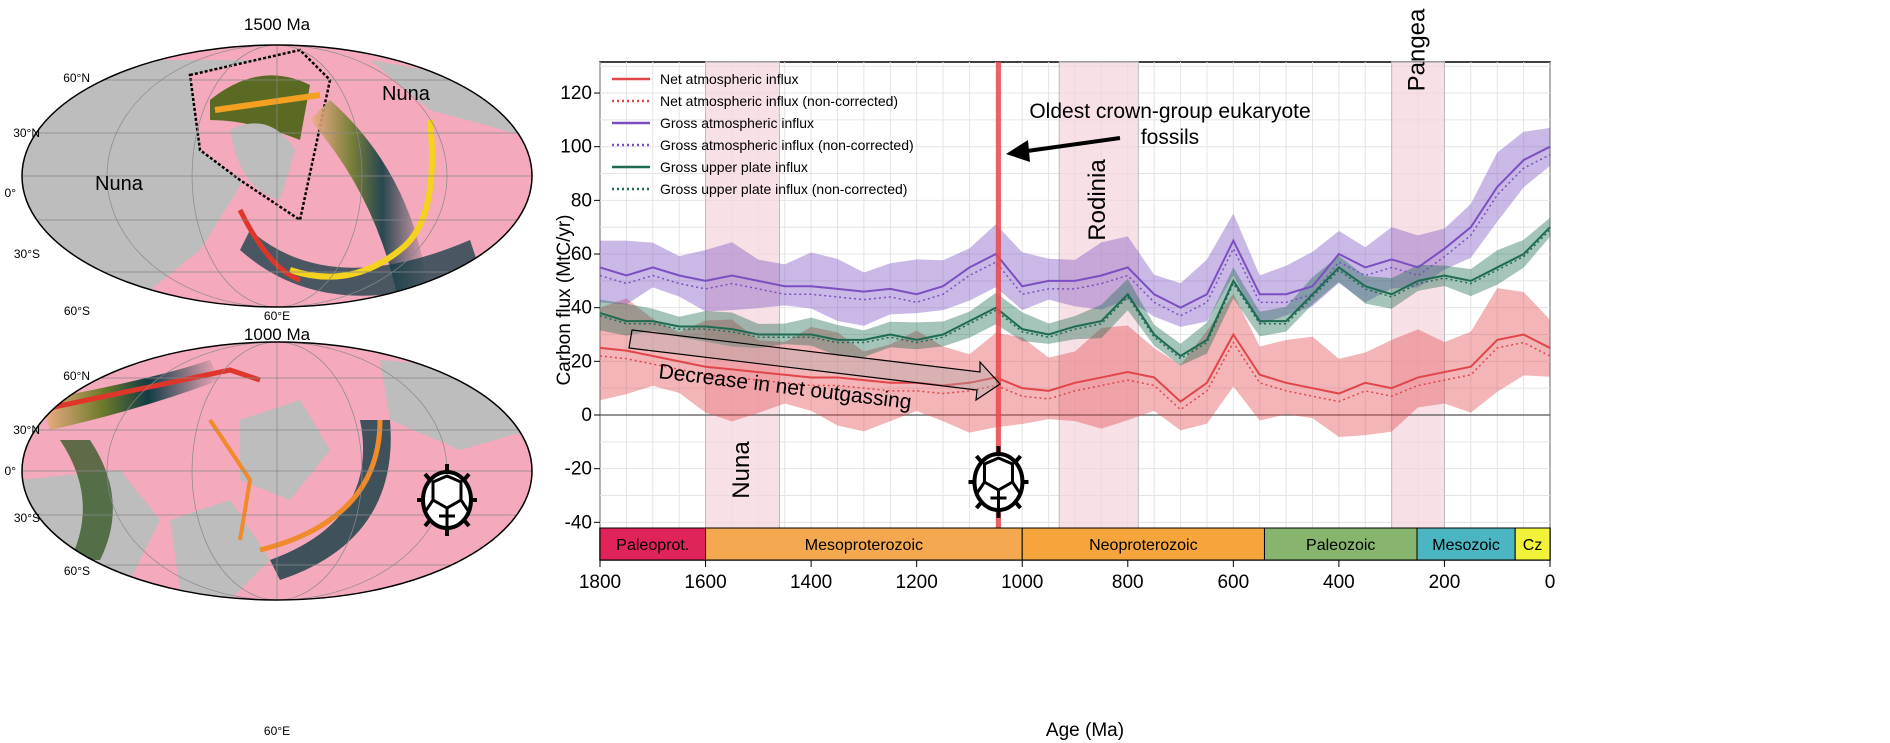 This screenshot has height=743, width=1890. What do you see at coordinates (564, 299) in the screenshot?
I see `y-axis-label: Carbon flux (MtC/yr)` at bounding box center [564, 299].